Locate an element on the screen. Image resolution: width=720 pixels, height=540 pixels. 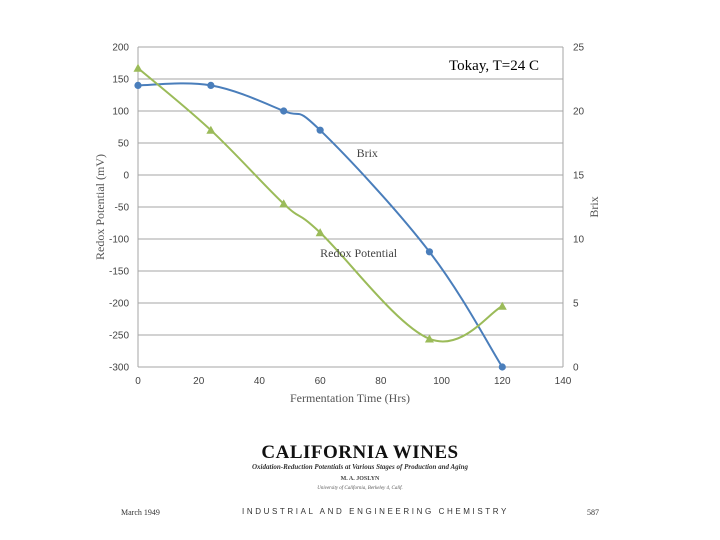
y2-axis-title: Brix is located at coordinates (594, 206).